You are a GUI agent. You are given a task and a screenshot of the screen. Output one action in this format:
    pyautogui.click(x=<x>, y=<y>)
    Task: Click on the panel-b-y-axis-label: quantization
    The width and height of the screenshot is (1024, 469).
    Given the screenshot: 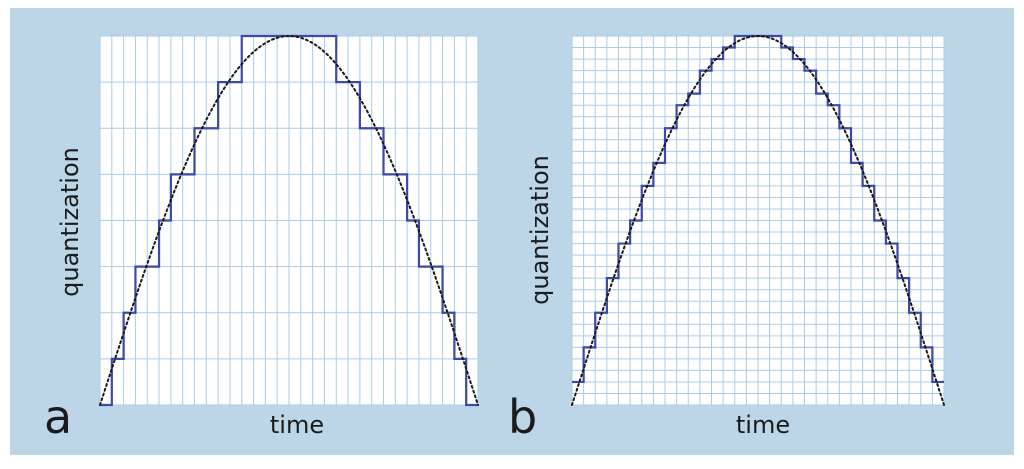 What is the action you would take?
    pyautogui.click(x=540, y=230)
    